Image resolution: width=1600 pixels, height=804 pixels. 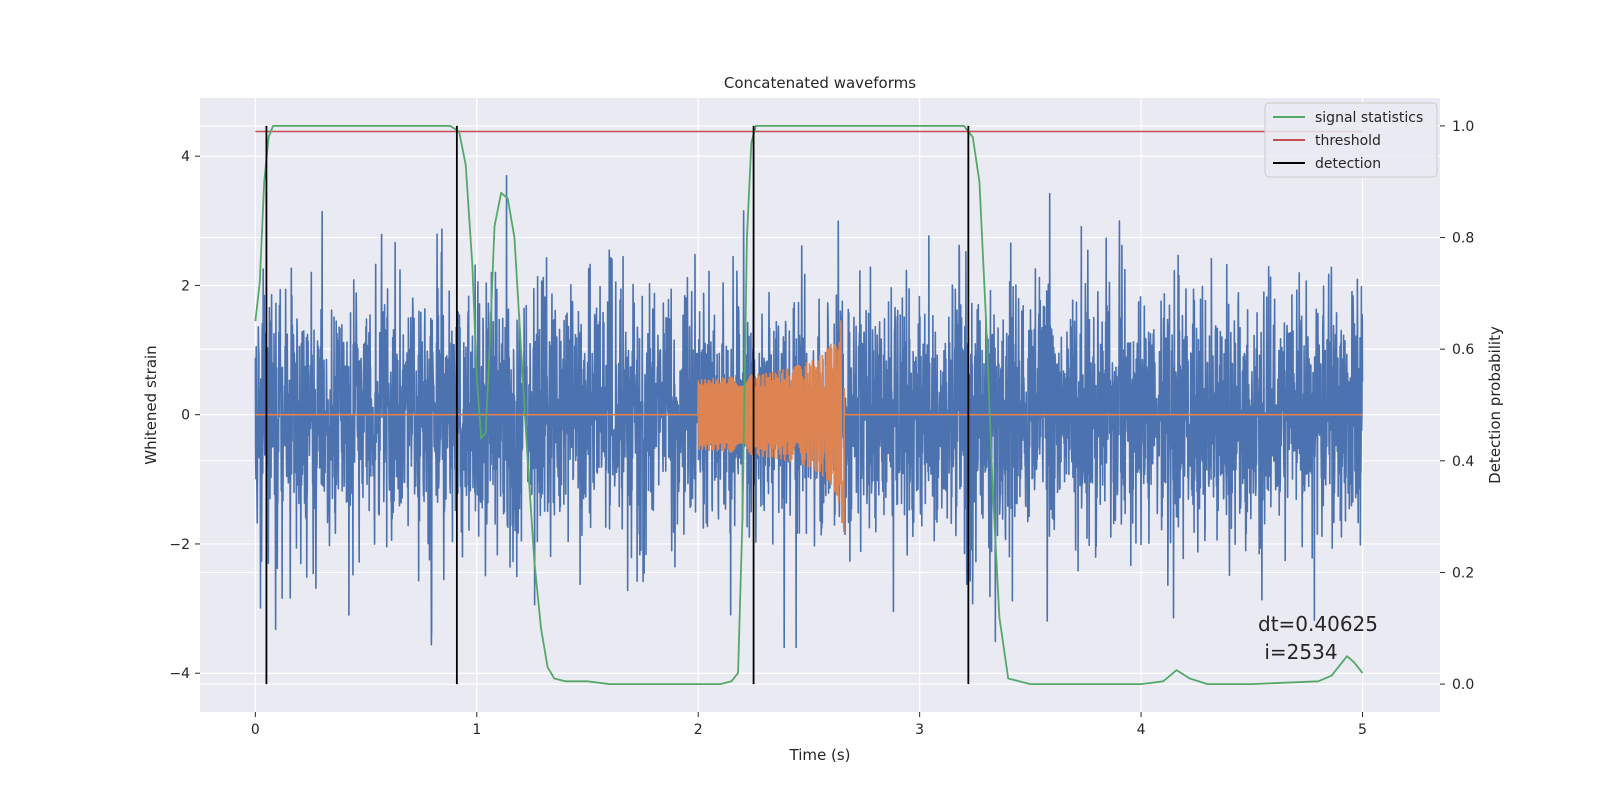 I want to click on right-y-tick-label: 0.0, so click(x=1463, y=685).